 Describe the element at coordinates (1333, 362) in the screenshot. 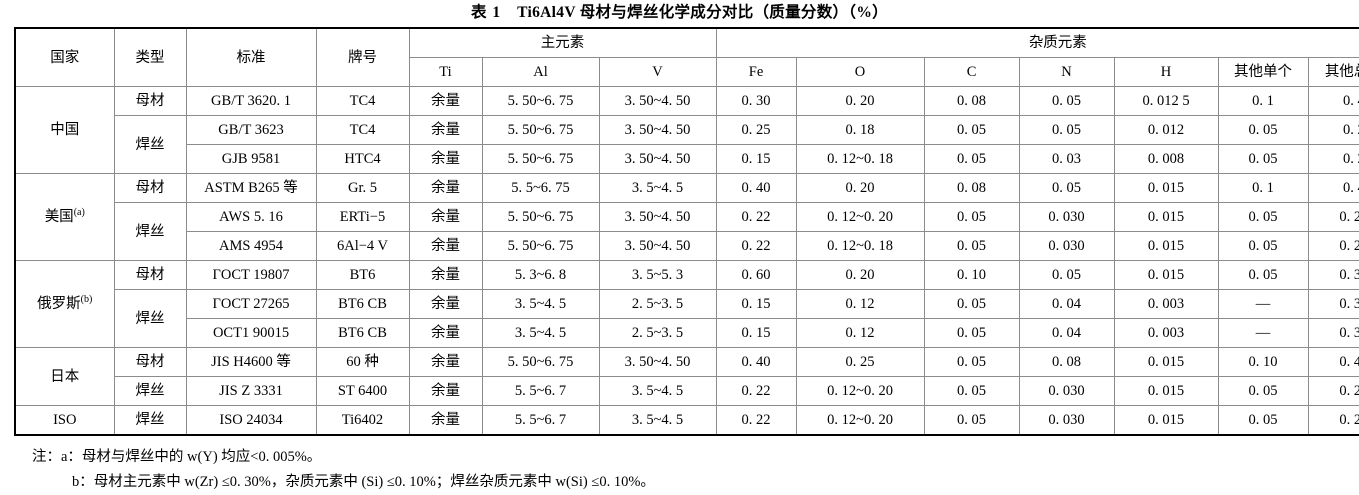

I see `cell-other-total: 0. 40` at that location.